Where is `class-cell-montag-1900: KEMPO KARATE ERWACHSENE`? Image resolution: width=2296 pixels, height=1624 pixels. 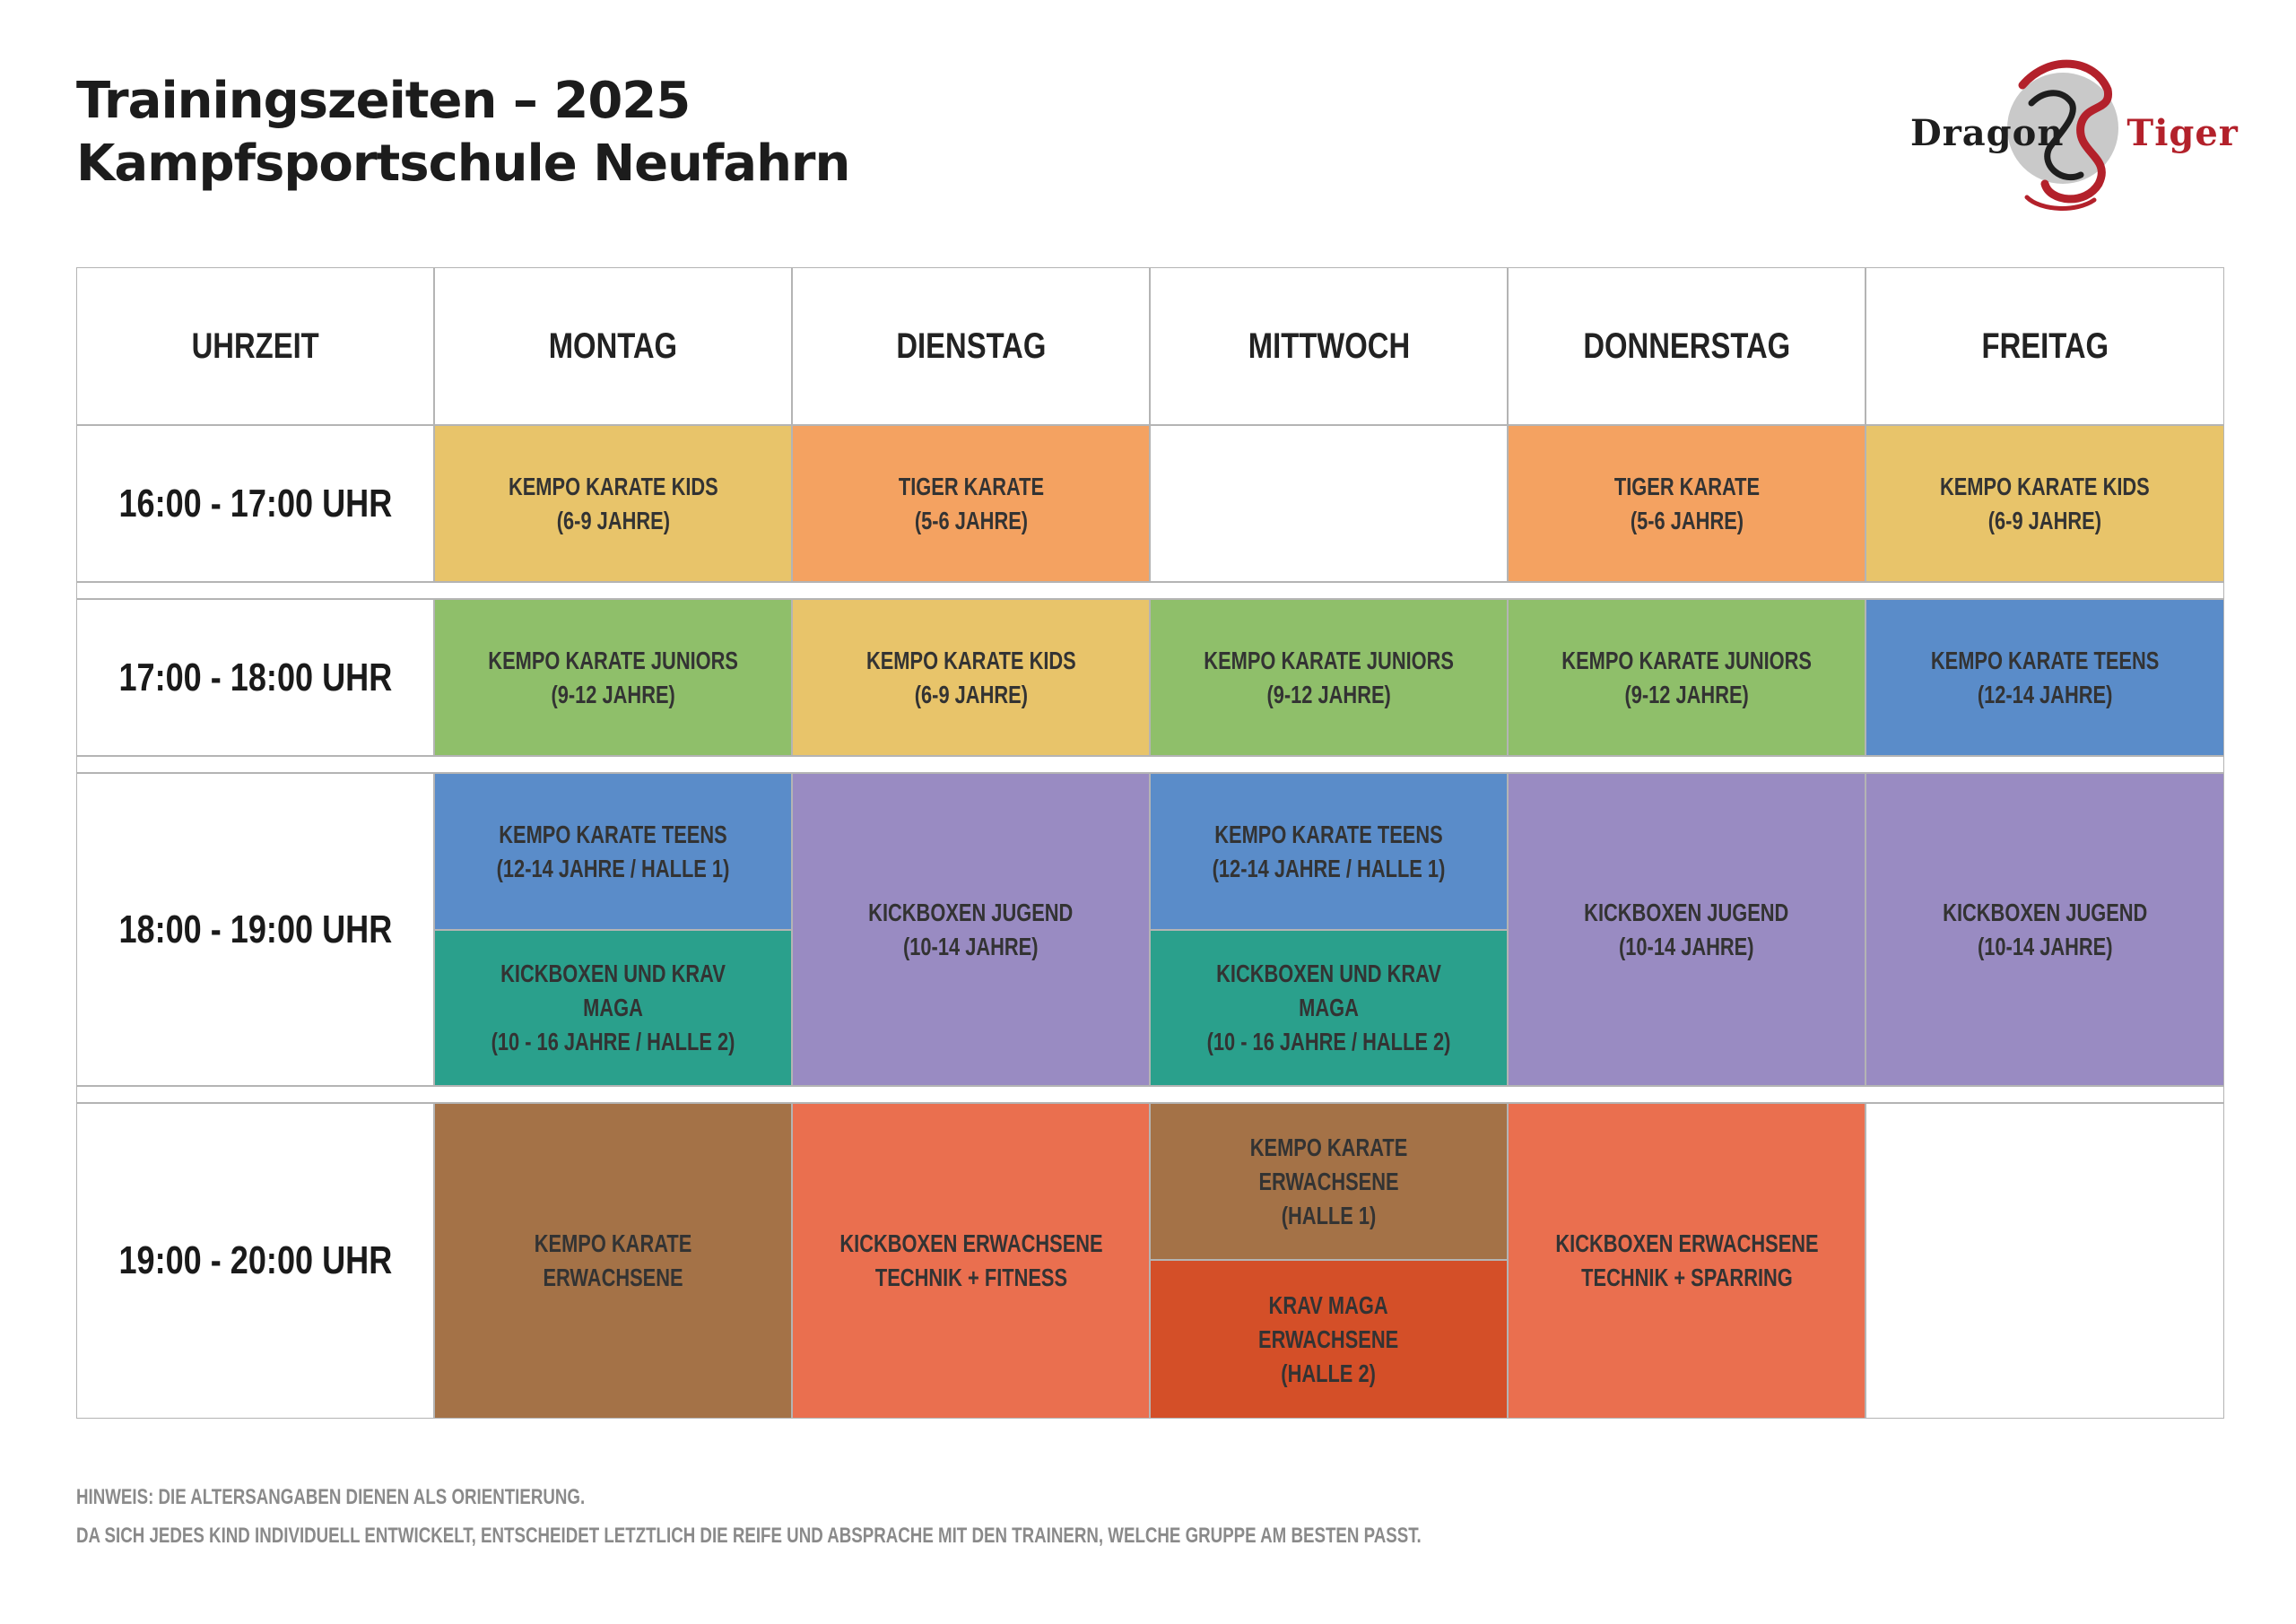
class-cell-montag-1900: KEMPO KARATE ERWACHSENE is located at coordinates (613, 1261).